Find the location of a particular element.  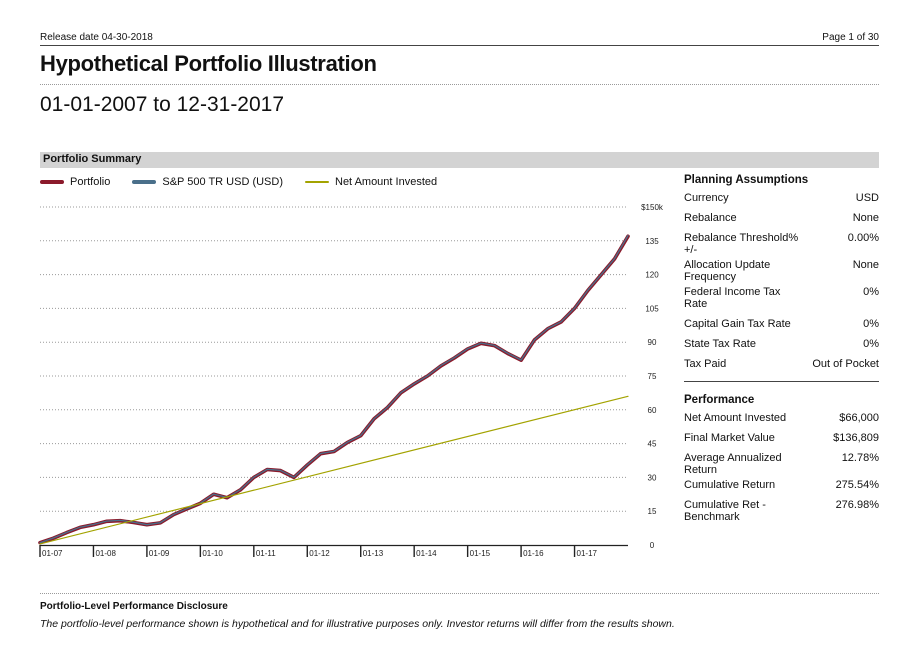

legend-item-portfolio: Portfolio is located at coordinates (75, 182).